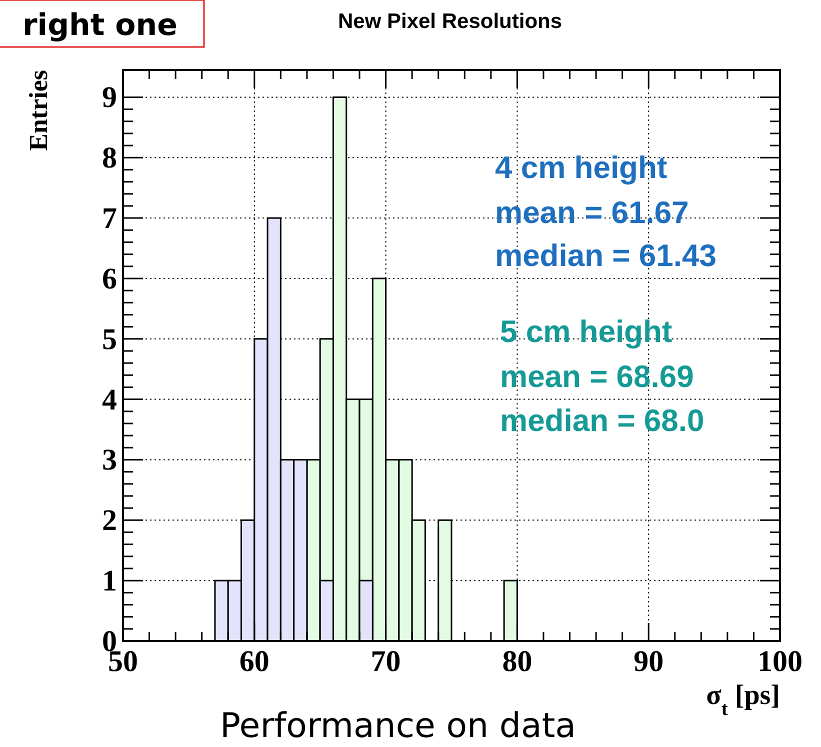 The width and height of the screenshot is (821, 747). What do you see at coordinates (109, 521) in the screenshot?
I see `y-tick-label: 2` at bounding box center [109, 521].